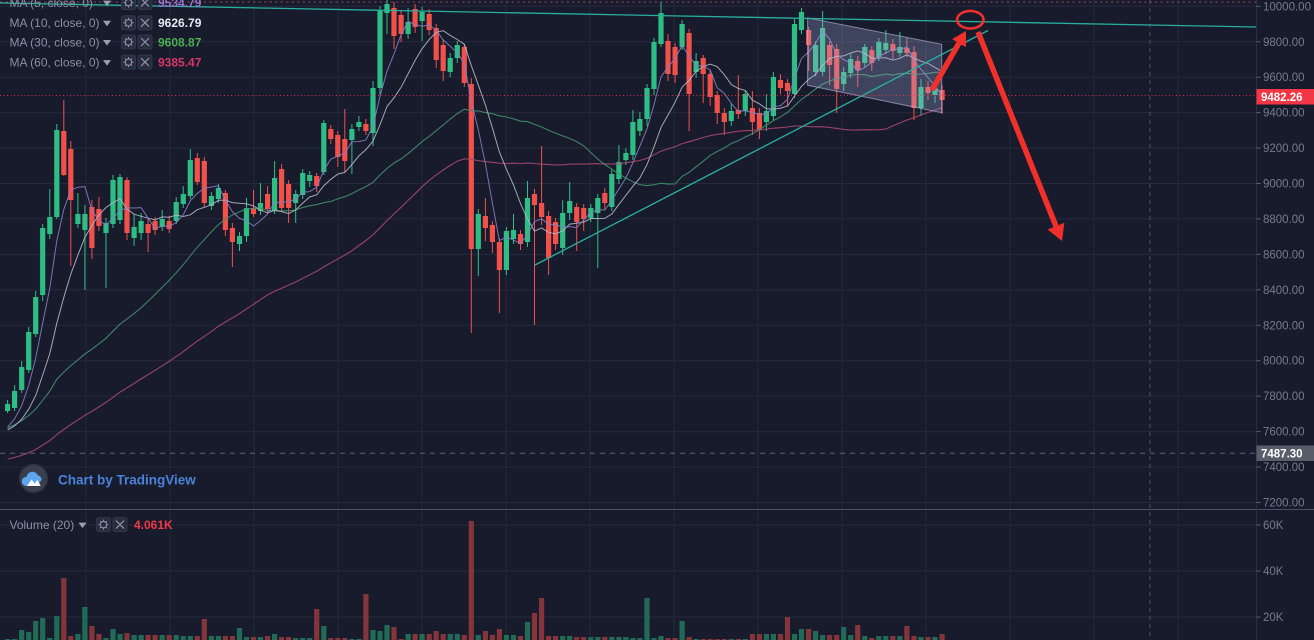 The image size is (1314, 640). Describe the element at coordinates (55, 62) in the screenshot. I see `svg-text: MA (60, close, 0)` at that location.